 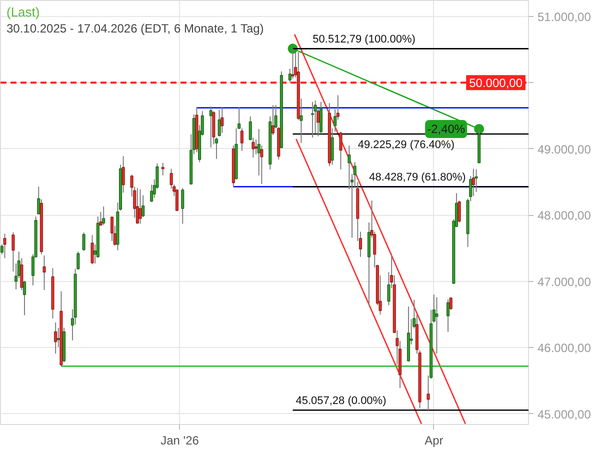 I want to click on text: 30.10.2025 - 17.04.2026 (EDT, 6 Monate, 1 Tag), so click(x=135, y=29).